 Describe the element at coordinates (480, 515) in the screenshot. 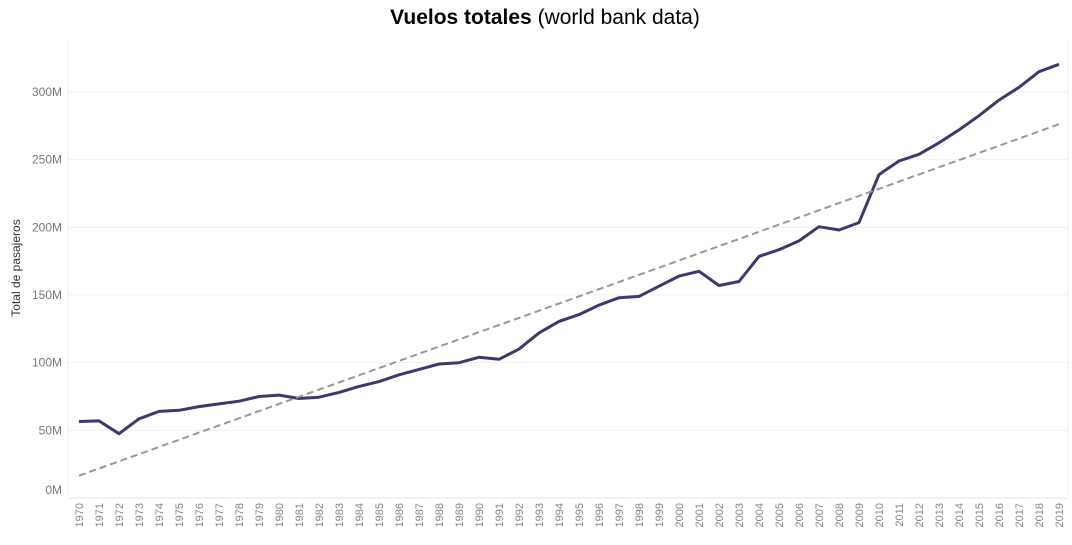

I see `x-tick-label: 1990` at that location.